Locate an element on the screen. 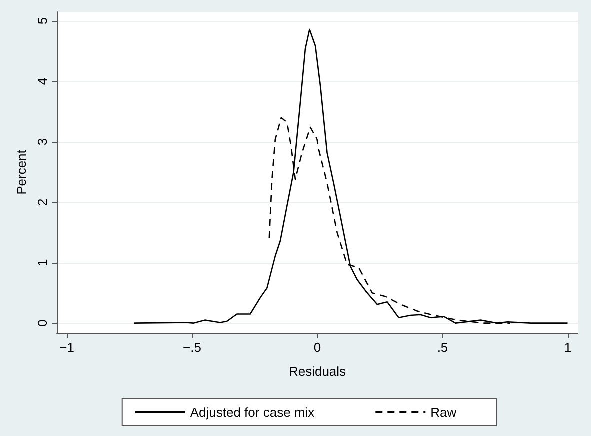 This screenshot has height=436, width=591. y-tick-label: 1 is located at coordinates (42, 262).